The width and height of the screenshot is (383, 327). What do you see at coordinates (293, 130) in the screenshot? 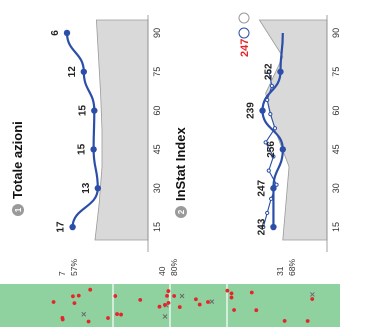
I see `chart-2-area` at bounding box center [293, 130].